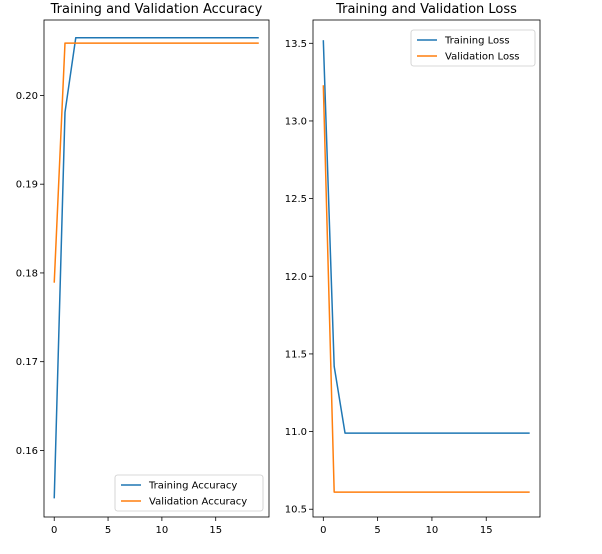  Describe the element at coordinates (482, 57) in the screenshot. I see `legend-label: Validation Loss` at that location.